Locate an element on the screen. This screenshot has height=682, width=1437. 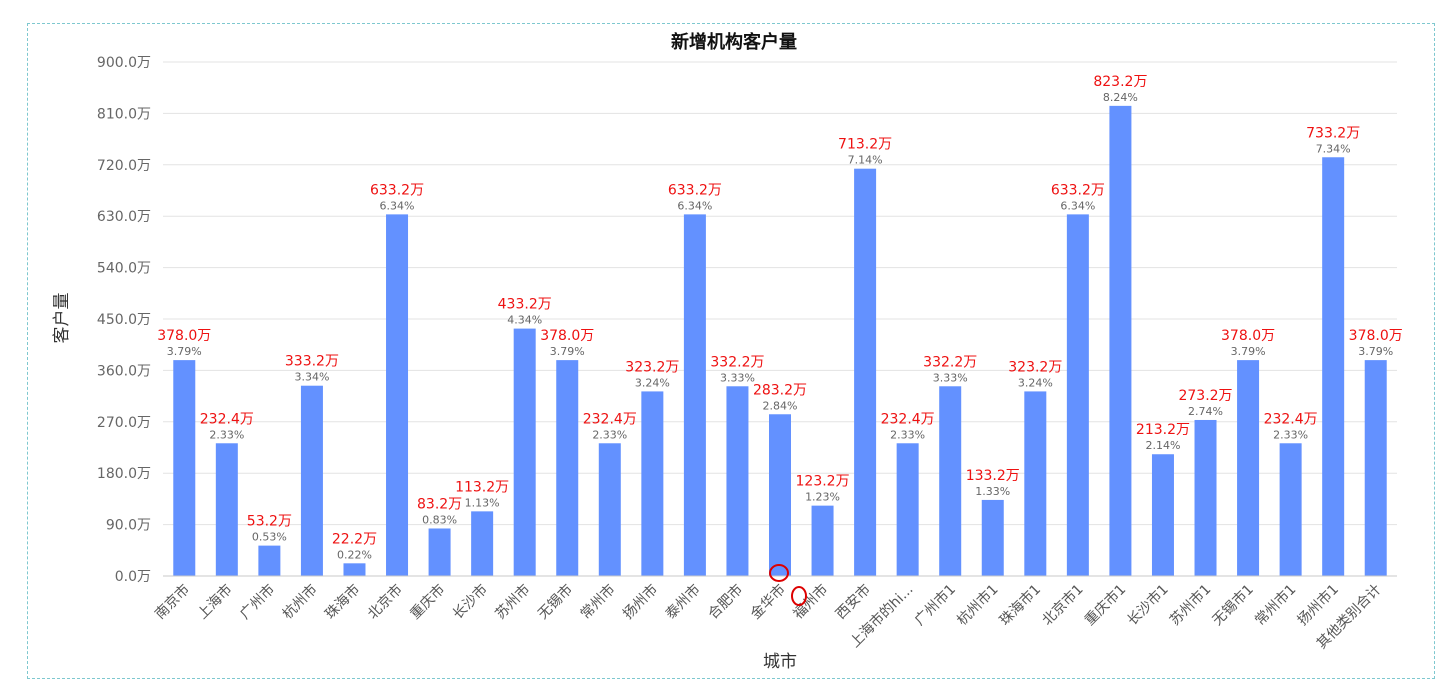
x-tick-label: 北京市1 is located at coordinates (1063, 605).